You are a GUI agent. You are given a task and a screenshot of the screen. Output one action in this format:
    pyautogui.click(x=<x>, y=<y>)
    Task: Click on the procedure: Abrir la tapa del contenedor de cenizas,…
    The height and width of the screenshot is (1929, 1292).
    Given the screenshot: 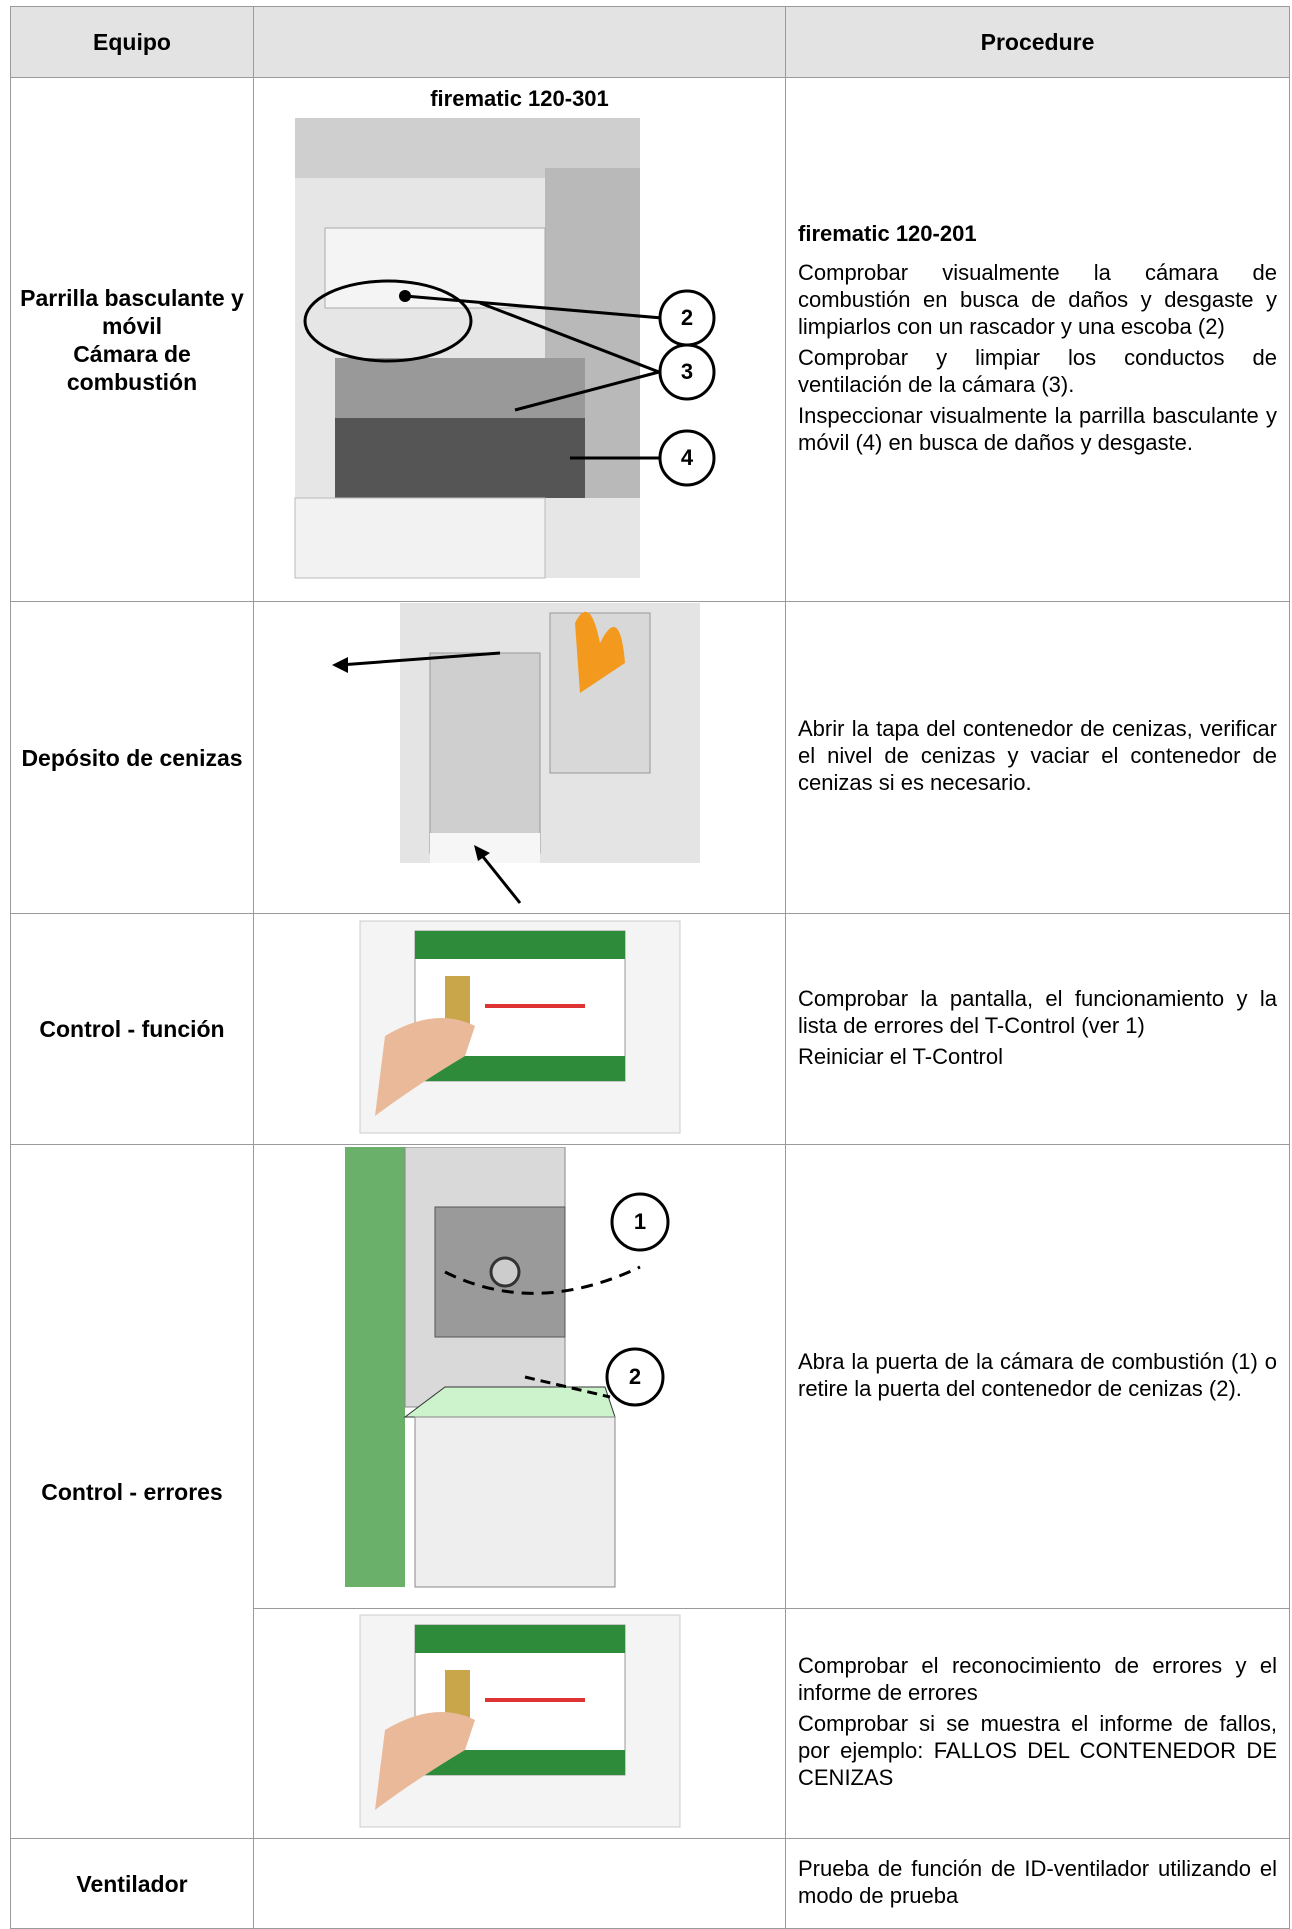 What is the action you would take?
    pyautogui.click(x=1037, y=757)
    